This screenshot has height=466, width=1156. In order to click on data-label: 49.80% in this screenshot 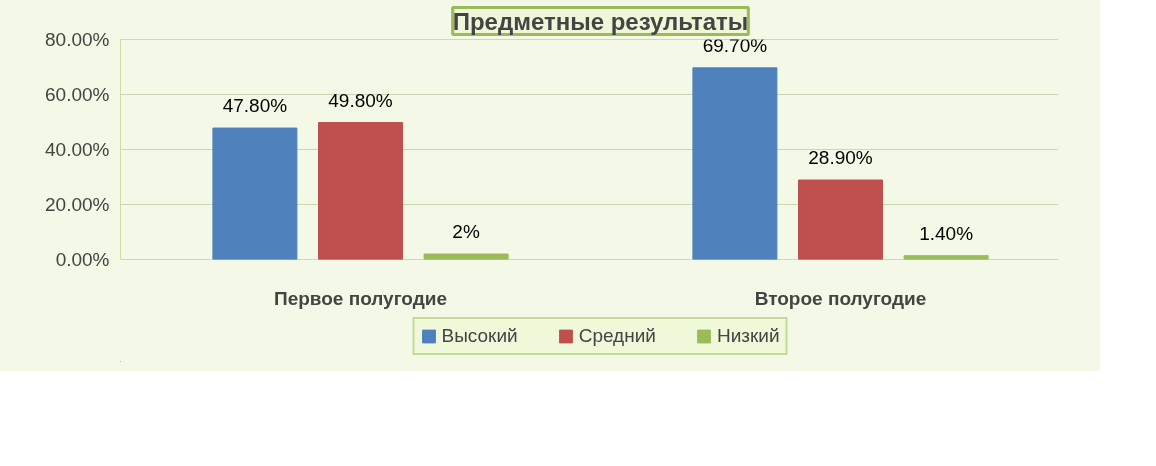, I will do `click(360, 100)`.